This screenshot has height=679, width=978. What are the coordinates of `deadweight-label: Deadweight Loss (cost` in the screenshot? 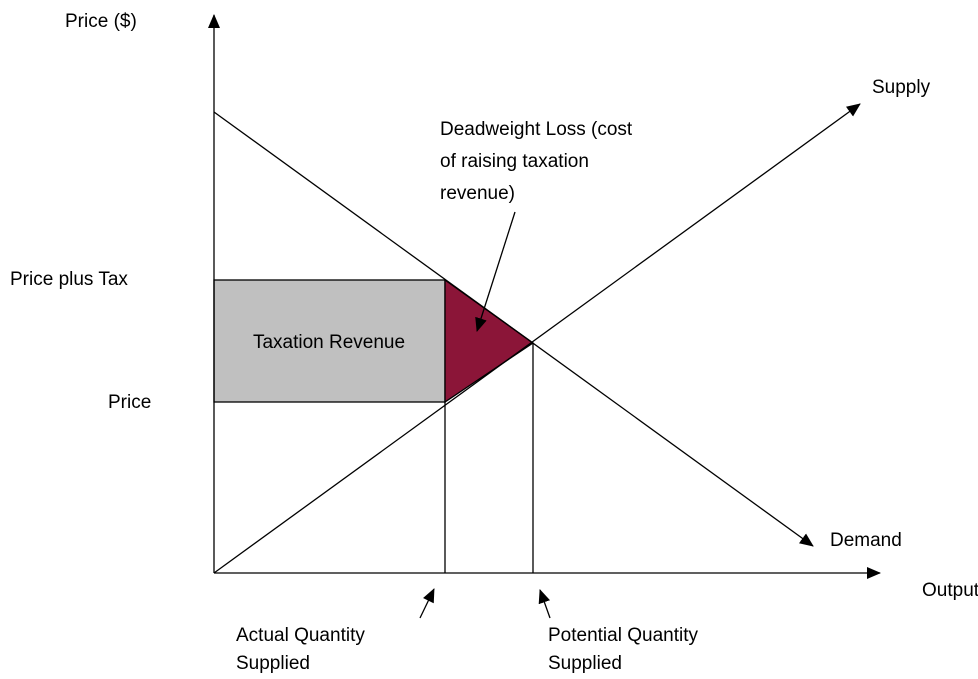 It's located at (536, 129).